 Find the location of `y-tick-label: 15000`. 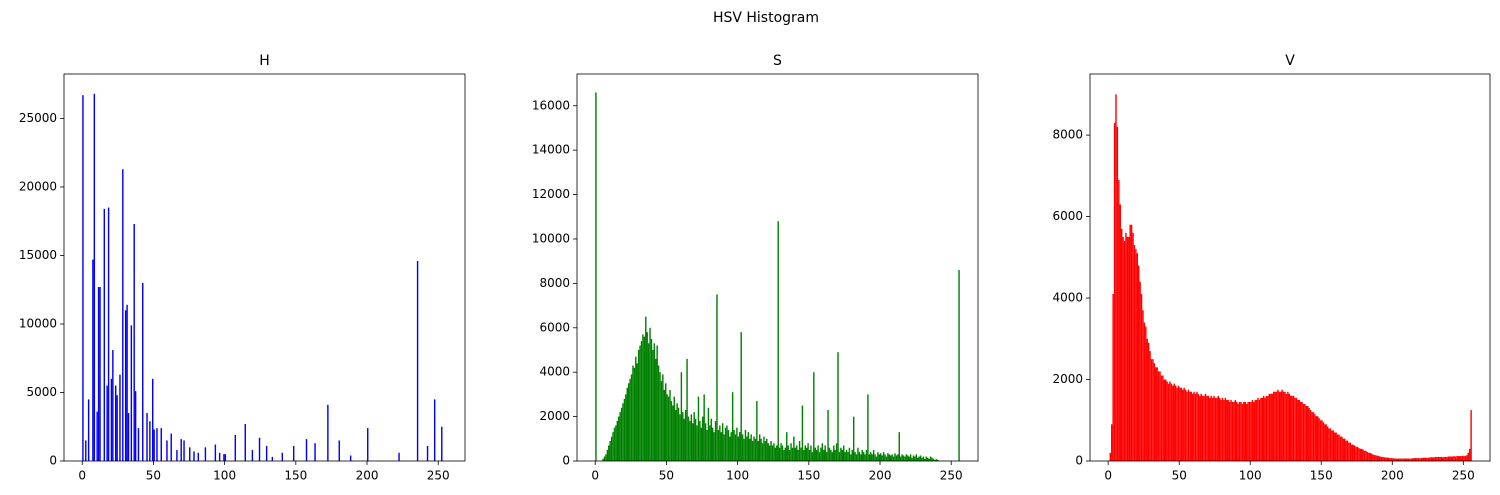

y-tick-label: 15000 is located at coordinates (38, 255).